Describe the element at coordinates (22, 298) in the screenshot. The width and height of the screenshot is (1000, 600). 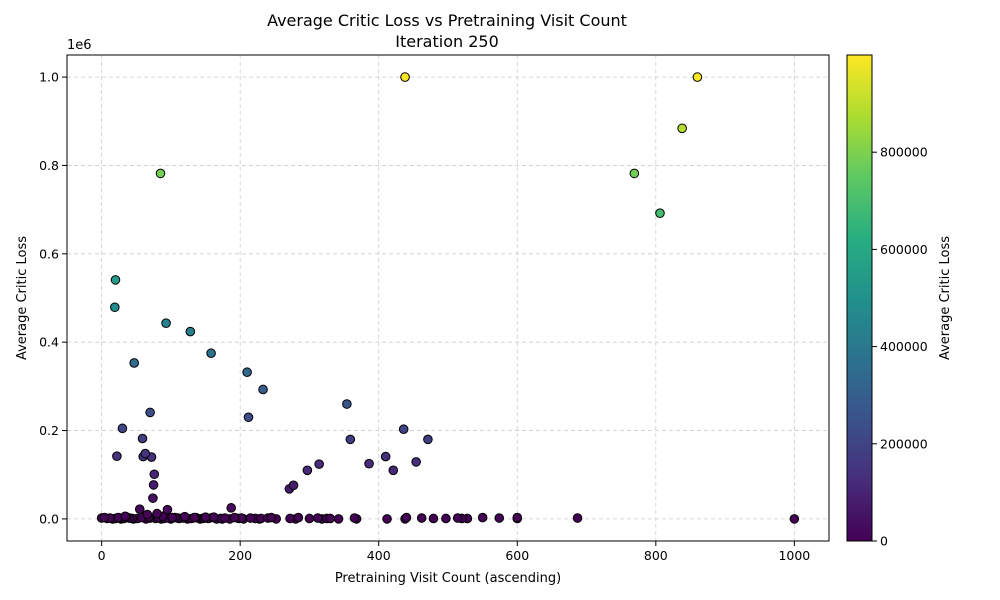
I see `y-axis-label: Average Critic Loss` at that location.